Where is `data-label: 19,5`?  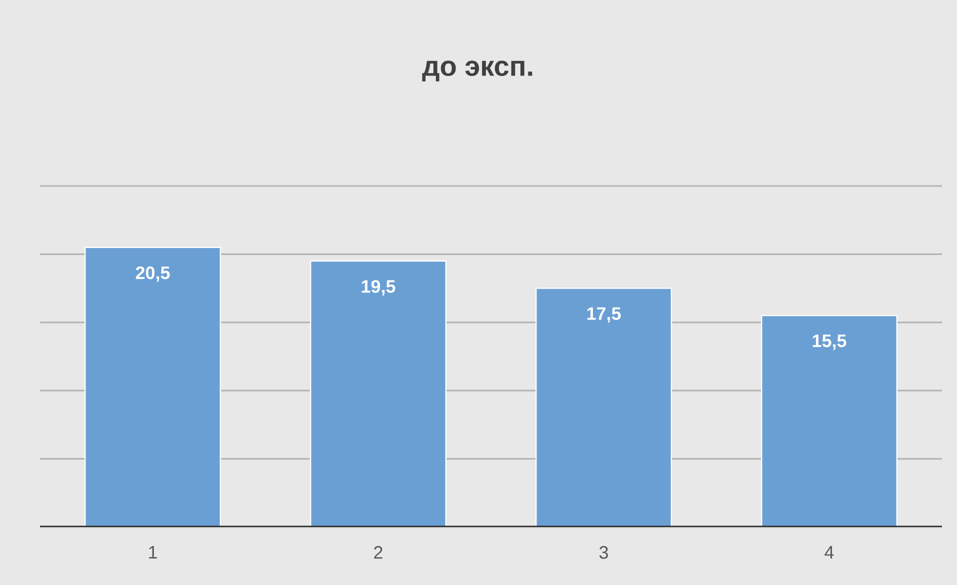 data-label: 19,5 is located at coordinates (379, 288).